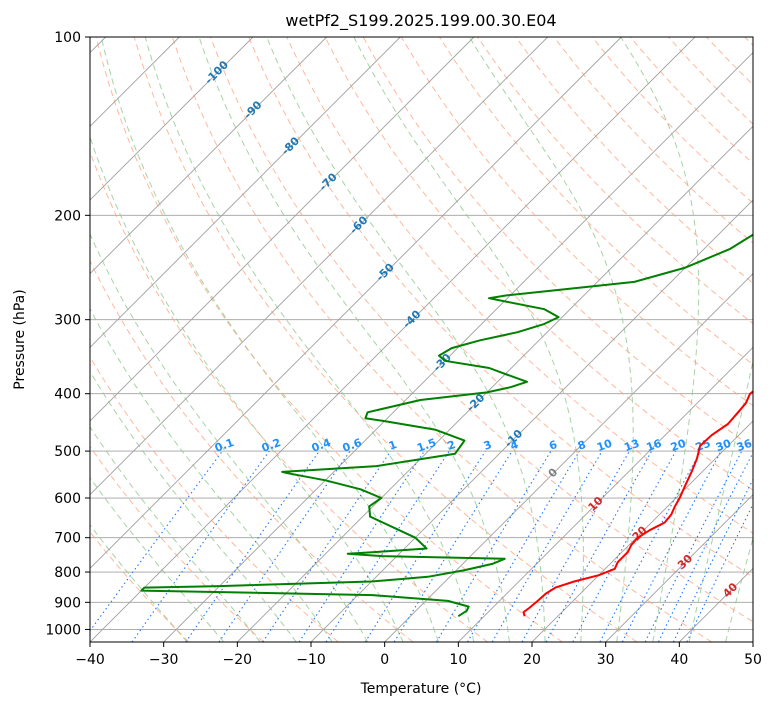 The width and height of the screenshot is (775, 708). What do you see at coordinates (67, 216) in the screenshot?
I see `y-tick-label: 200` at bounding box center [67, 216].